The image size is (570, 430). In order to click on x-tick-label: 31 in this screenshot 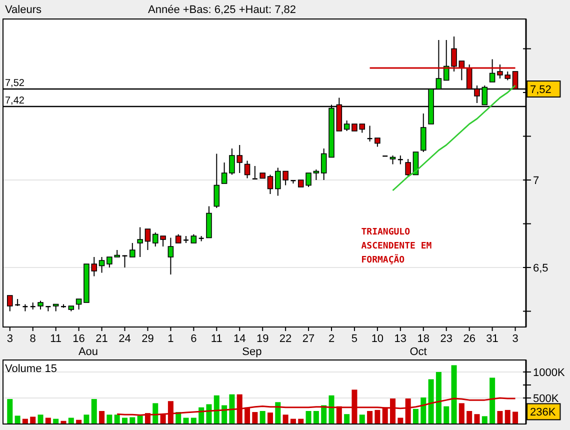, I will do `click(492, 339)`.